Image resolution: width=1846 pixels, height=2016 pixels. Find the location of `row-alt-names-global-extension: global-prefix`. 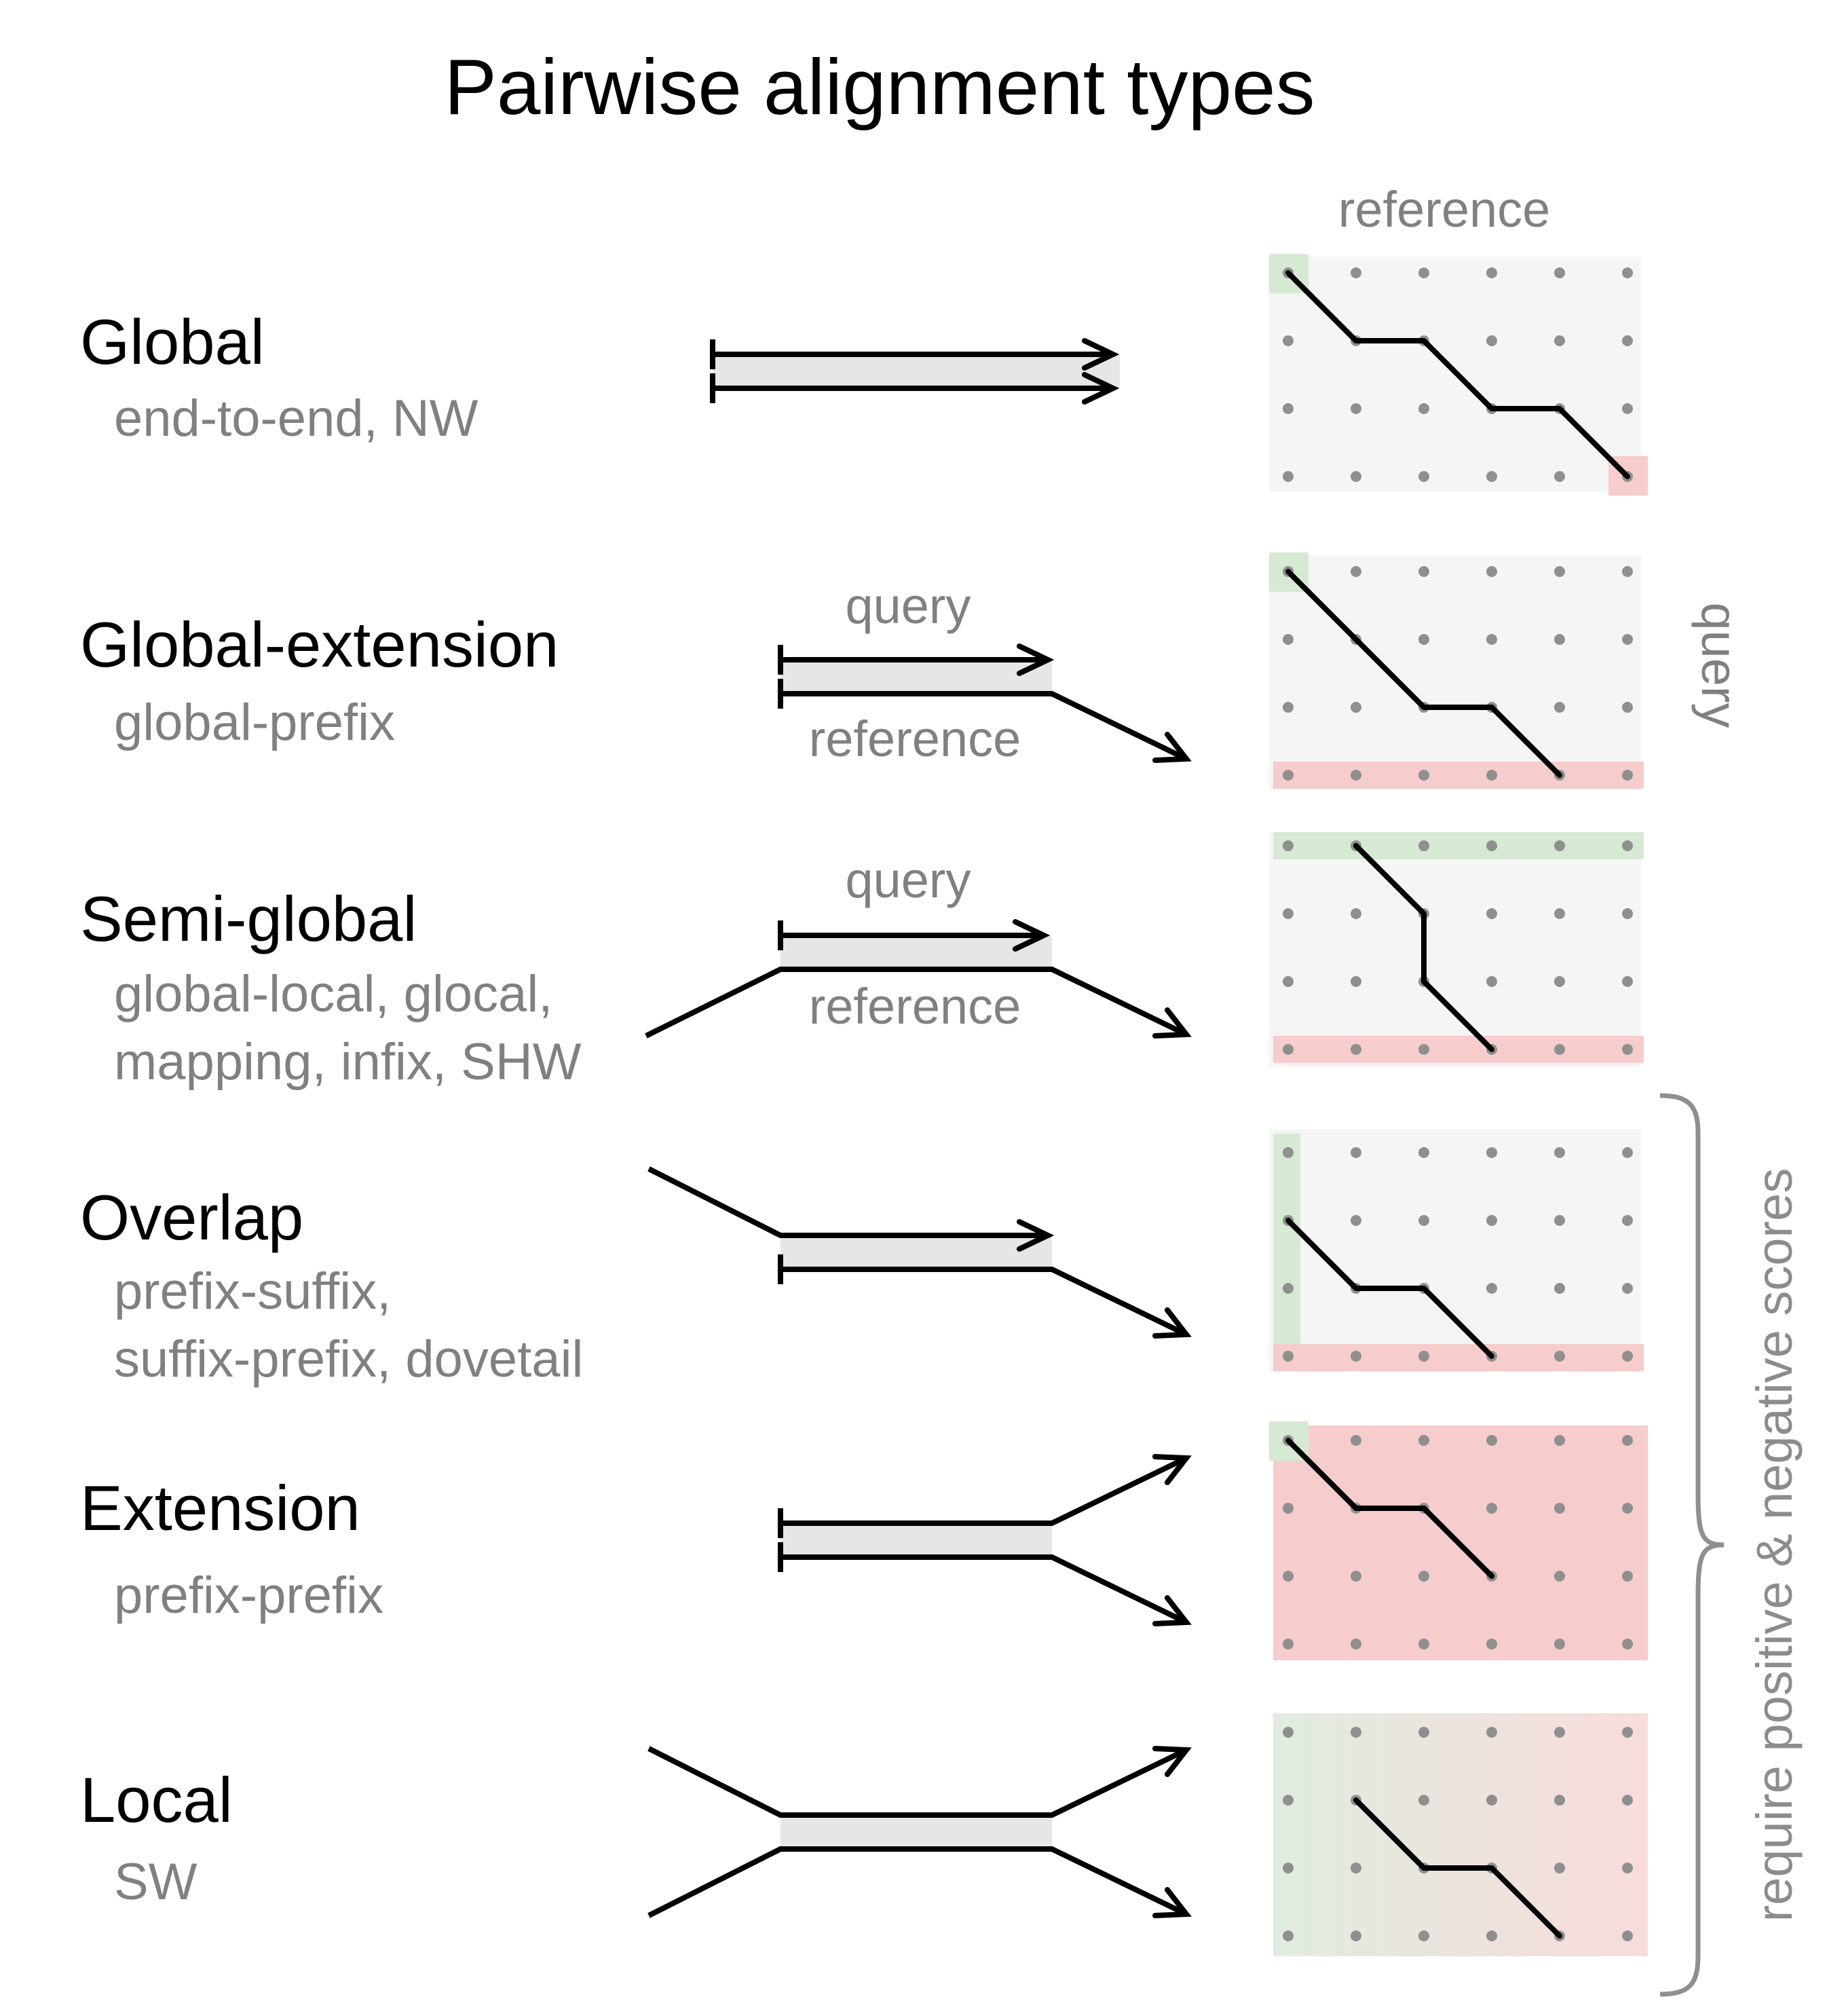

row-alt-names-global-extension: global-prefix is located at coordinates (255, 723).